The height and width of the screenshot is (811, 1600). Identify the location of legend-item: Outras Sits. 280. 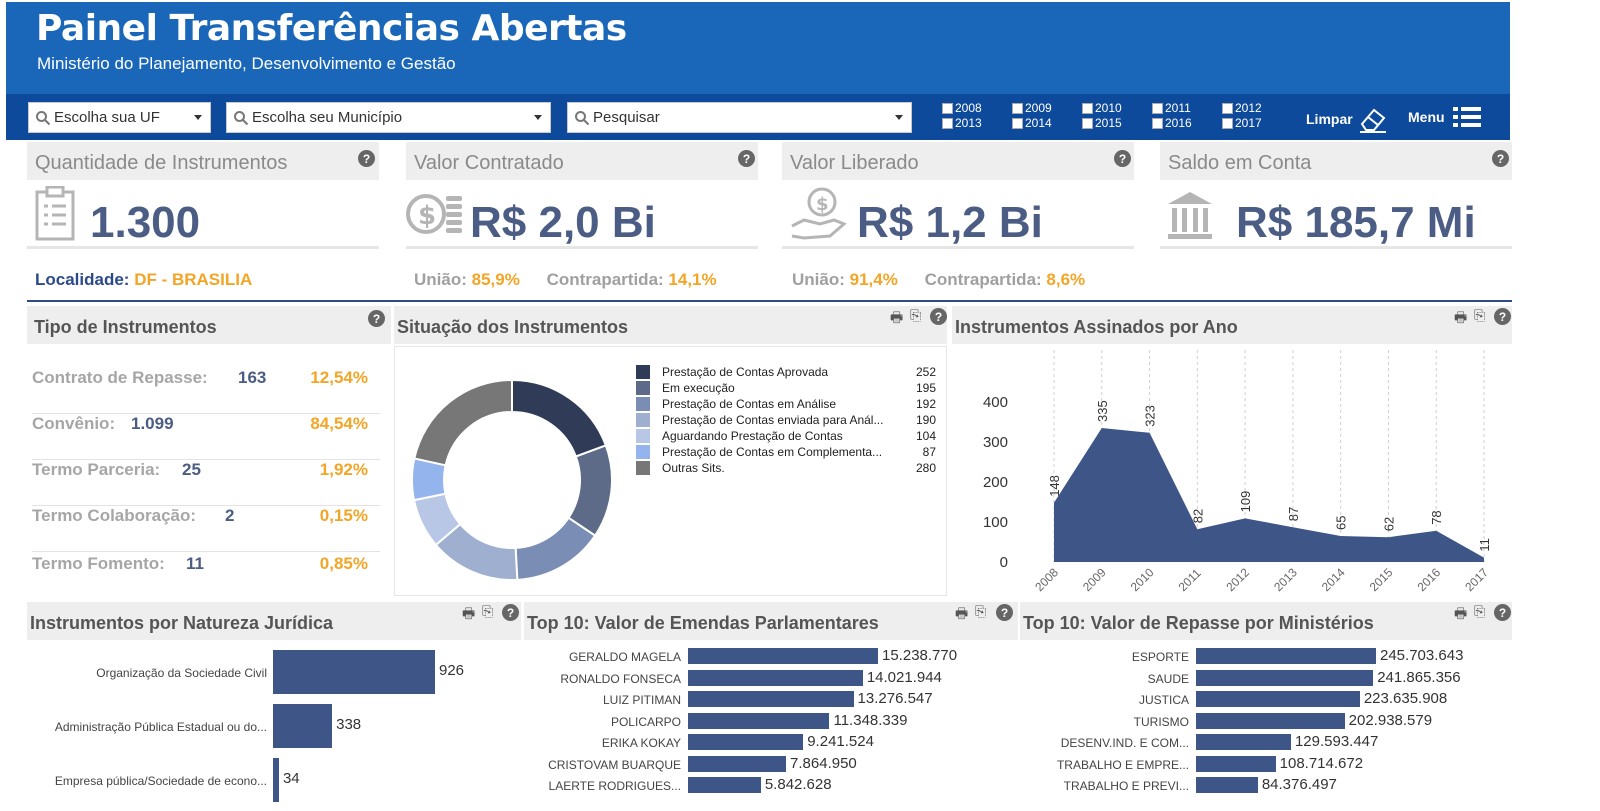
(786, 468).